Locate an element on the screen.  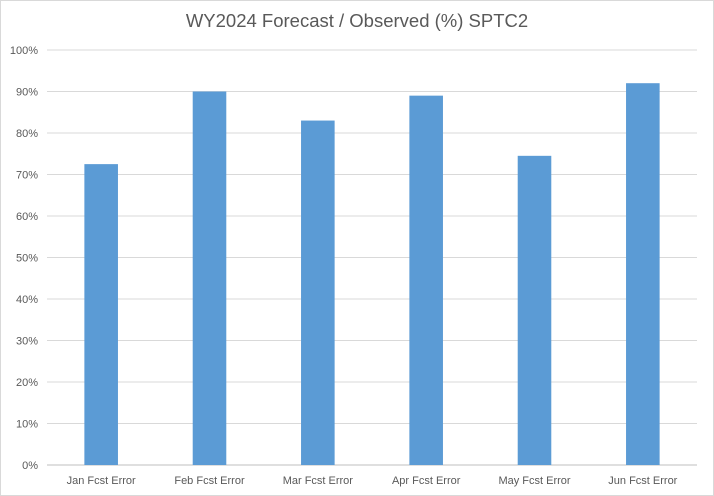
y-tick-label: 10% is located at coordinates (27, 425).